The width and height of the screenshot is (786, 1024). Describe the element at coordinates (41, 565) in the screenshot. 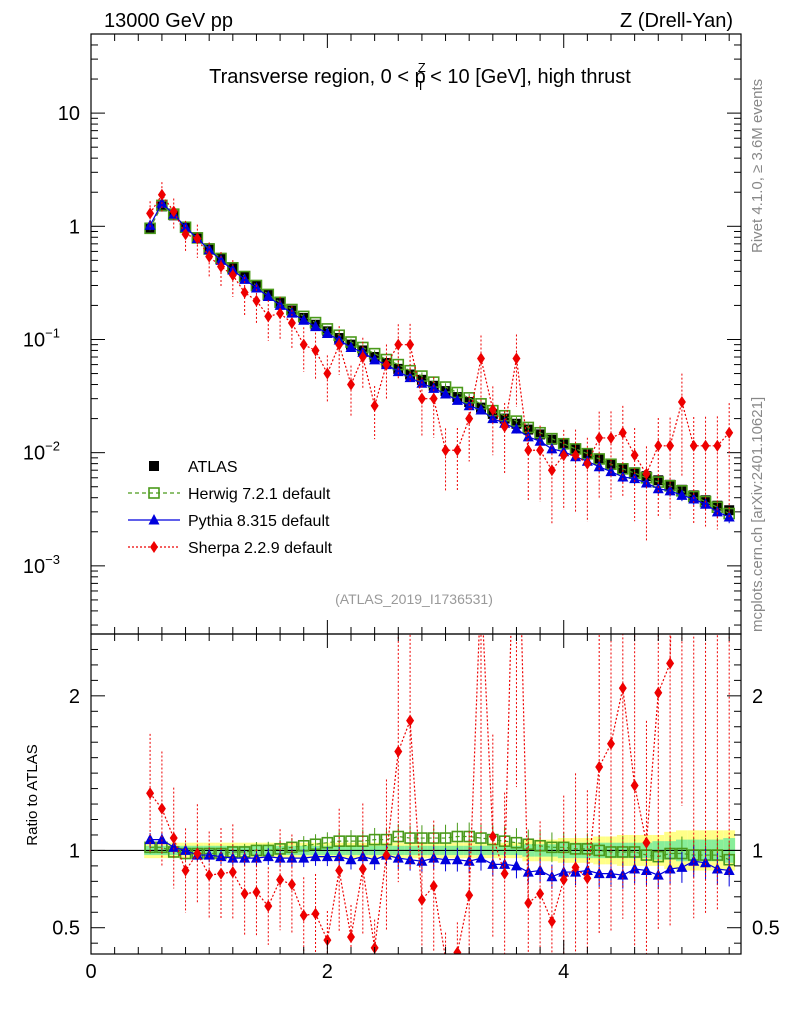

I see `main-y-tick-label: 10⁻³` at that location.